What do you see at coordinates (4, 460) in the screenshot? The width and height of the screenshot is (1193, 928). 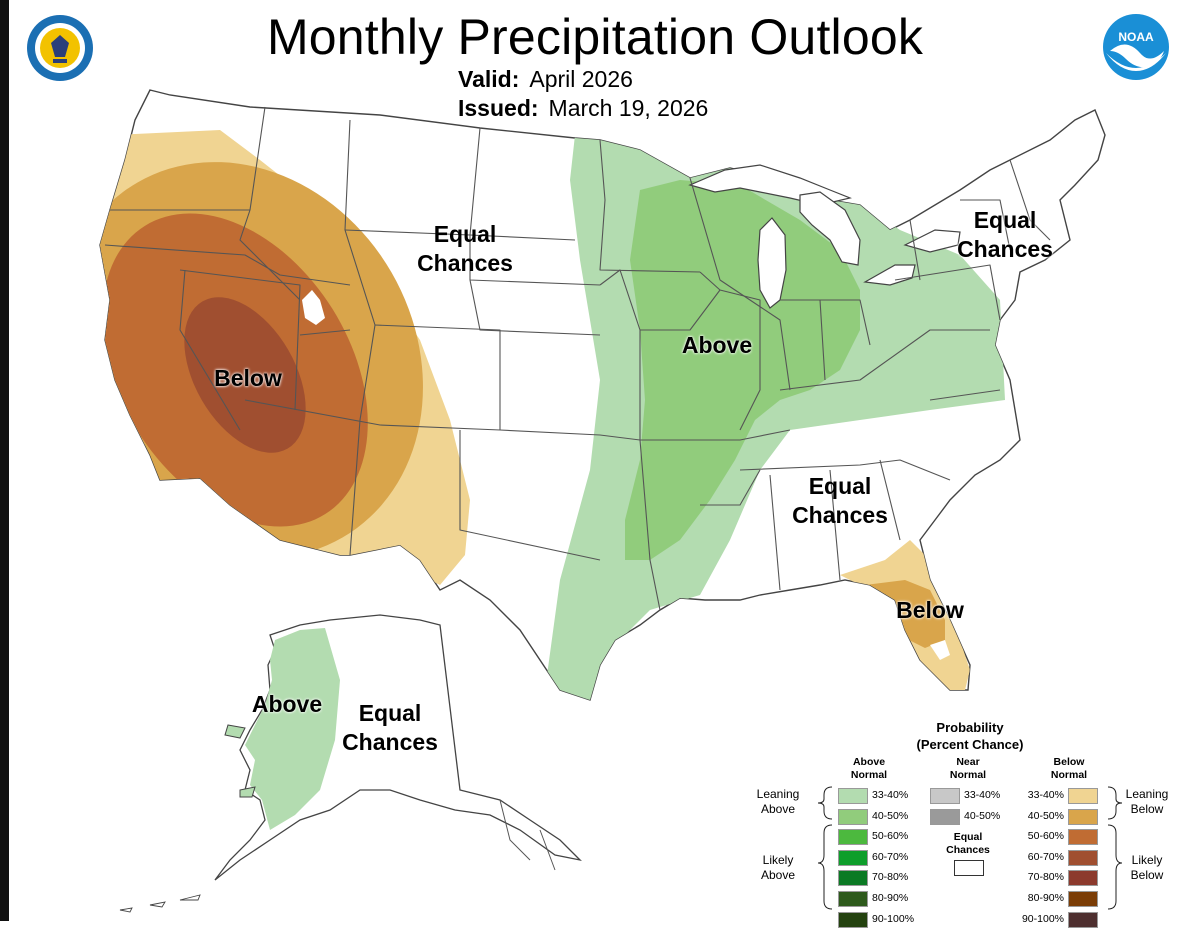 I see `window-edge` at bounding box center [4, 460].